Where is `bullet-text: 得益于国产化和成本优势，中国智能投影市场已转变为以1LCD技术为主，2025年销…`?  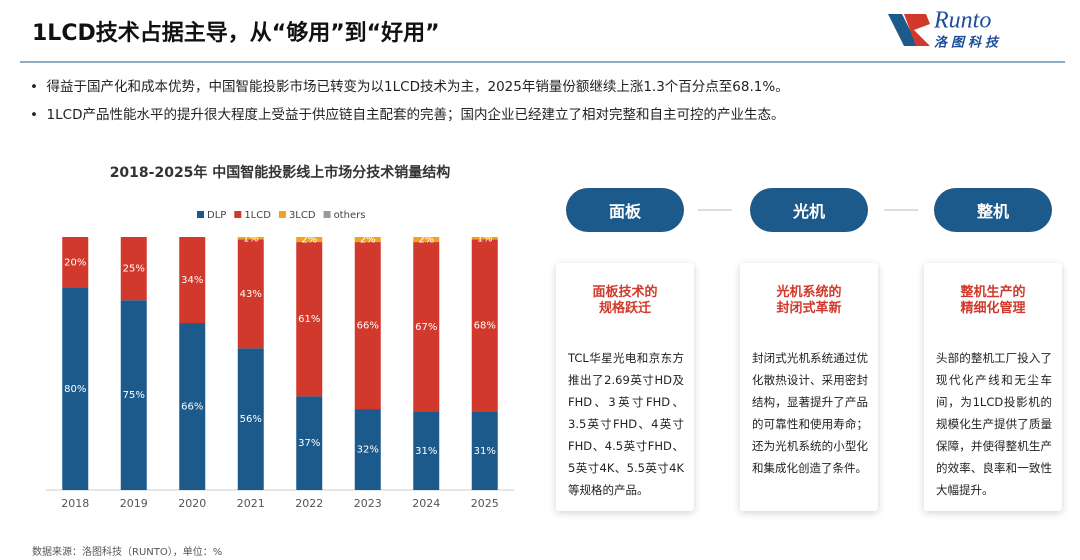 bullet-text: 得益于国产化和成本优势，中国智能投影市场已转变为以1LCD技术为主，2025年销… is located at coordinates (417, 87).